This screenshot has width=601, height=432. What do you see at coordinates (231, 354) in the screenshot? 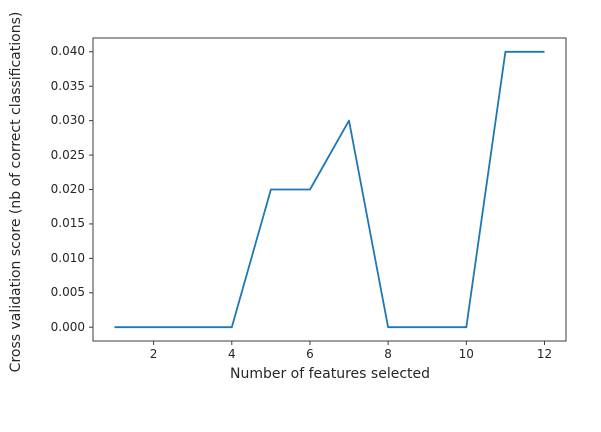
I see `x-tick-label: 4` at bounding box center [231, 354].